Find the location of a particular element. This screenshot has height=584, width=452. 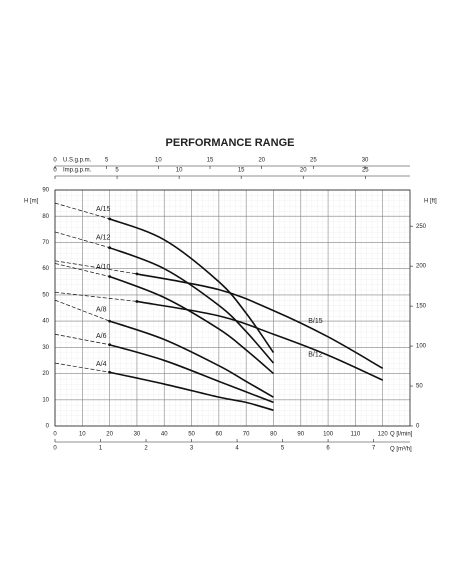

y2-tick-label: 150 is located at coordinates (421, 307).